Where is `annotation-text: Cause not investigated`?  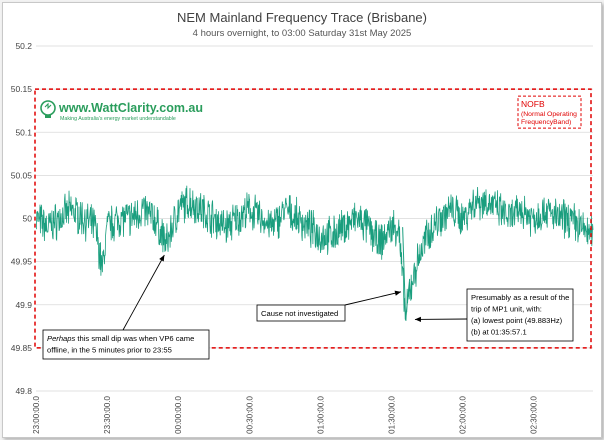
annotation-text: Cause not investigated is located at coordinates (299, 313).